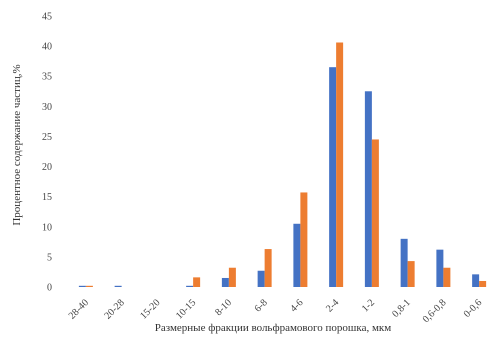 This screenshot has height=346, width=499. What do you see at coordinates (261, 305) in the screenshot?
I see `x-tick-label: 6-8` at bounding box center [261, 305].